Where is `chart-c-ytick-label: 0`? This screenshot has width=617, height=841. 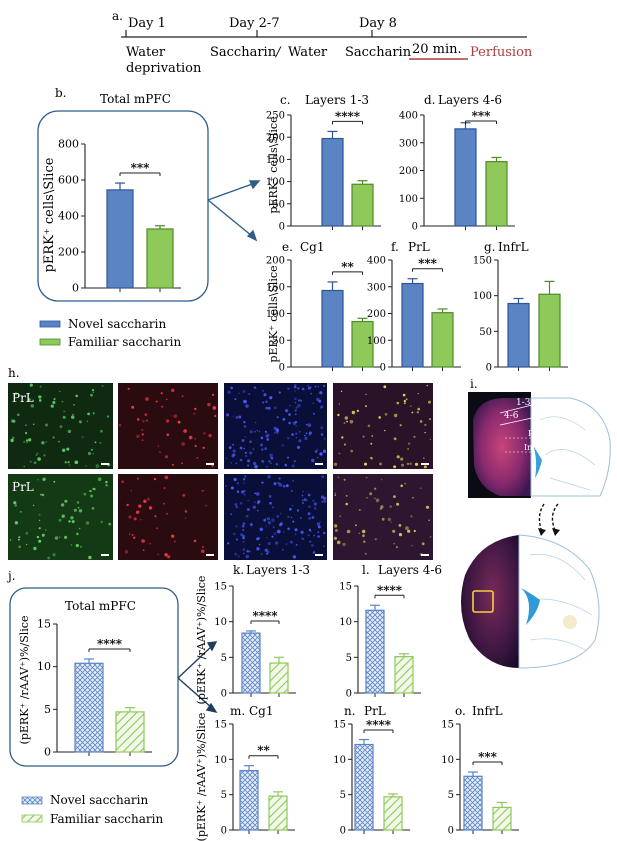 chart-c-ytick-label: 0 is located at coordinates (282, 227).